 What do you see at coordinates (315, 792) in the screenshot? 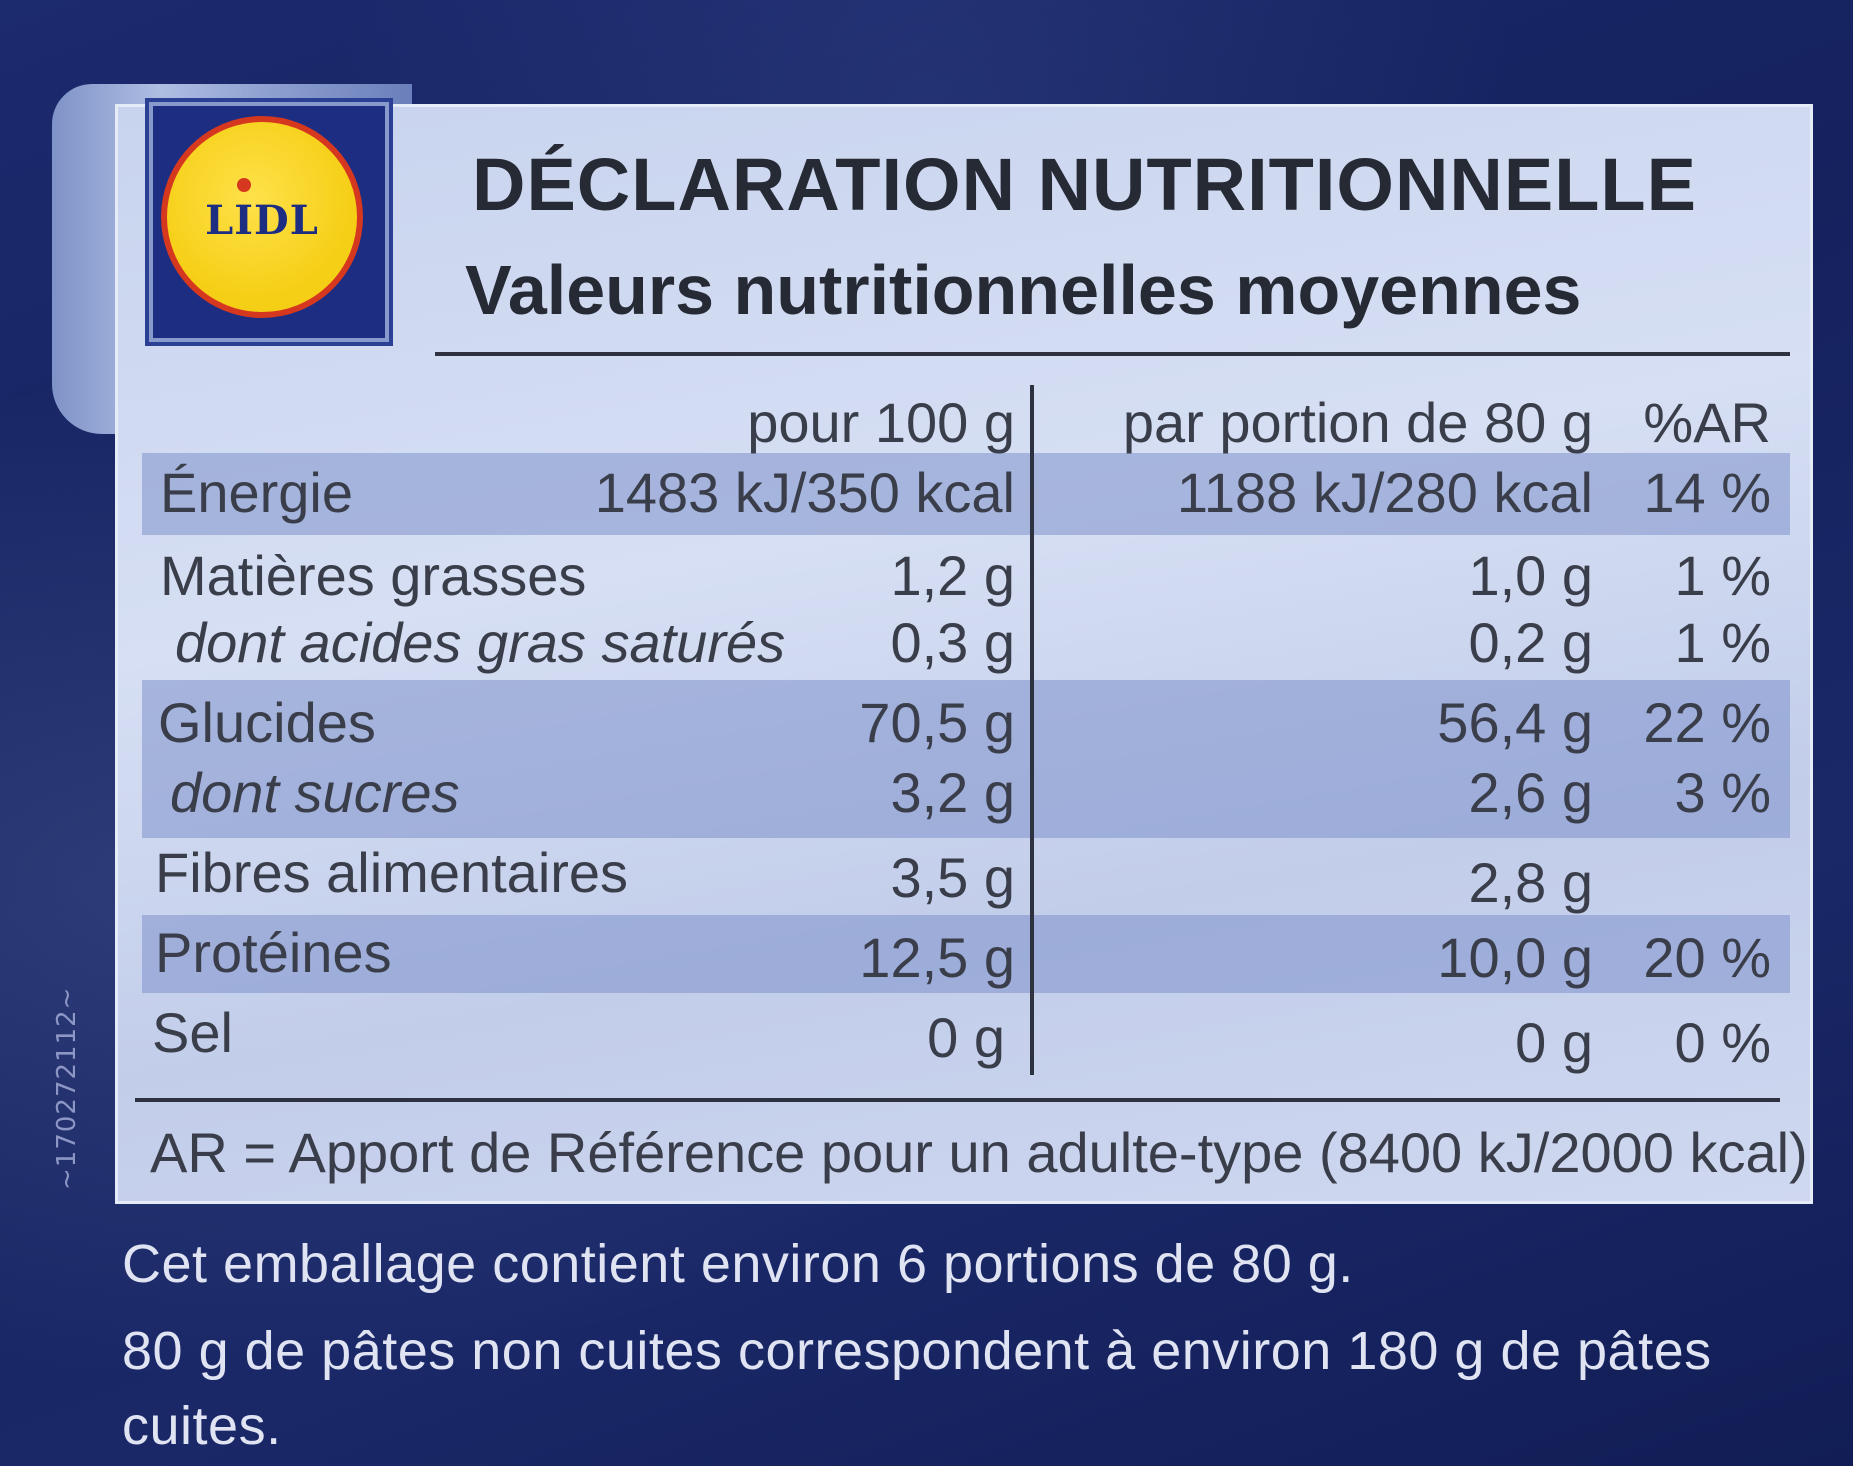
I see `table-row-label: dont sucres` at bounding box center [315, 792].